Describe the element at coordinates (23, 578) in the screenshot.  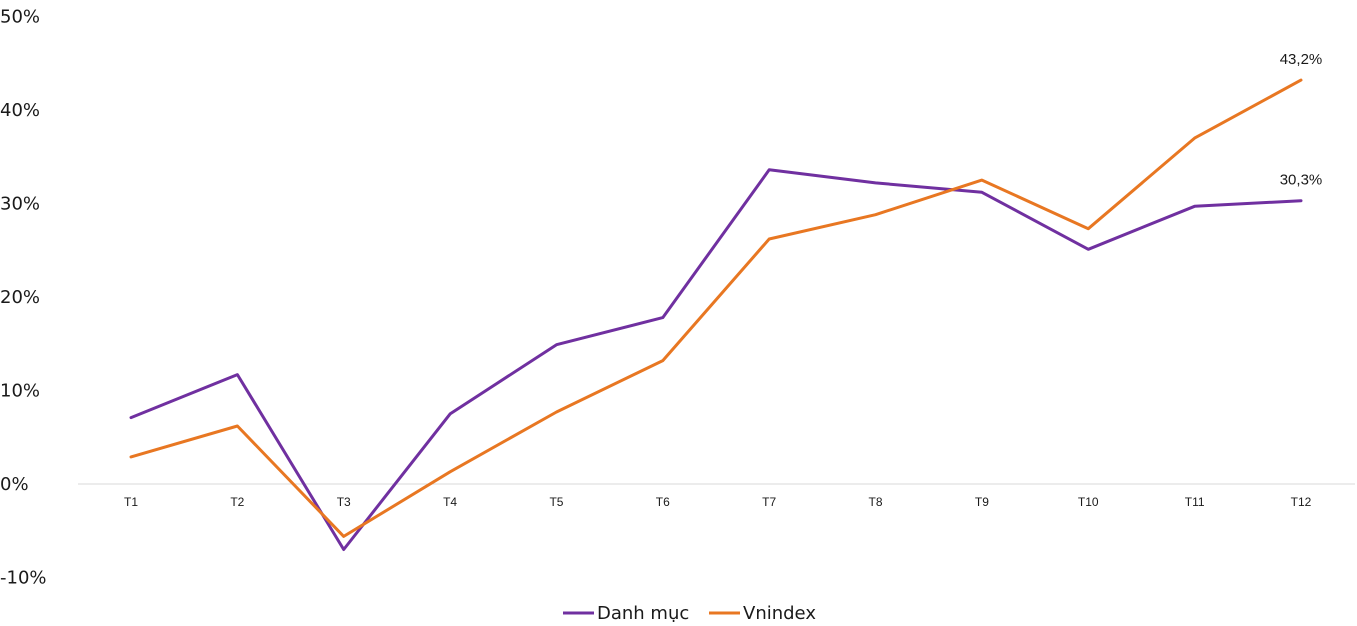
I see `y-tick-label: -10%` at that location.